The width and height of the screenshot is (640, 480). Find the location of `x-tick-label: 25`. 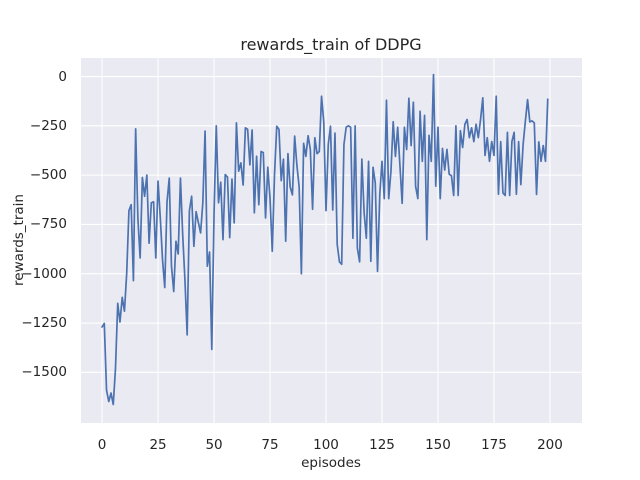

x-tick-label: 25 is located at coordinates (158, 445).